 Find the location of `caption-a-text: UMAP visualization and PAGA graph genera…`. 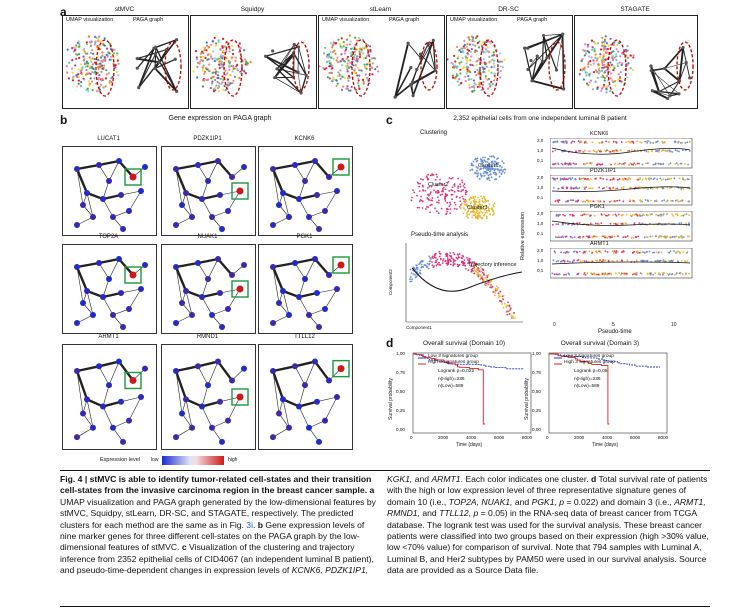

caption-a-text: UMAP visualization and PAGA graph genera… is located at coordinates (218, 513).